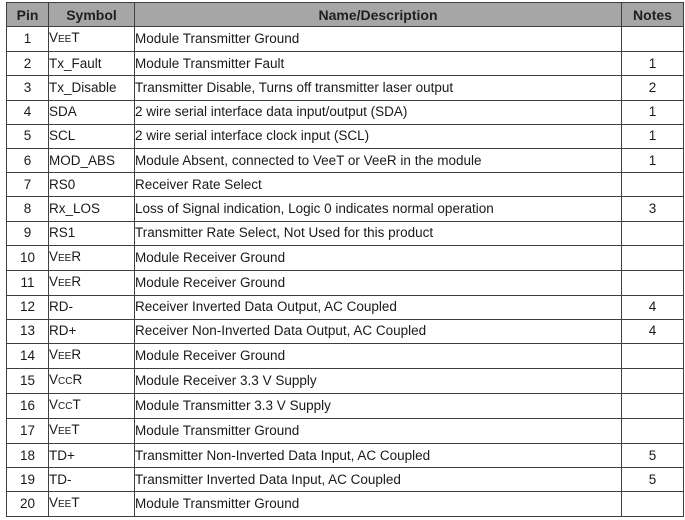  I want to click on symbol-cell: VCCR, so click(91, 381).